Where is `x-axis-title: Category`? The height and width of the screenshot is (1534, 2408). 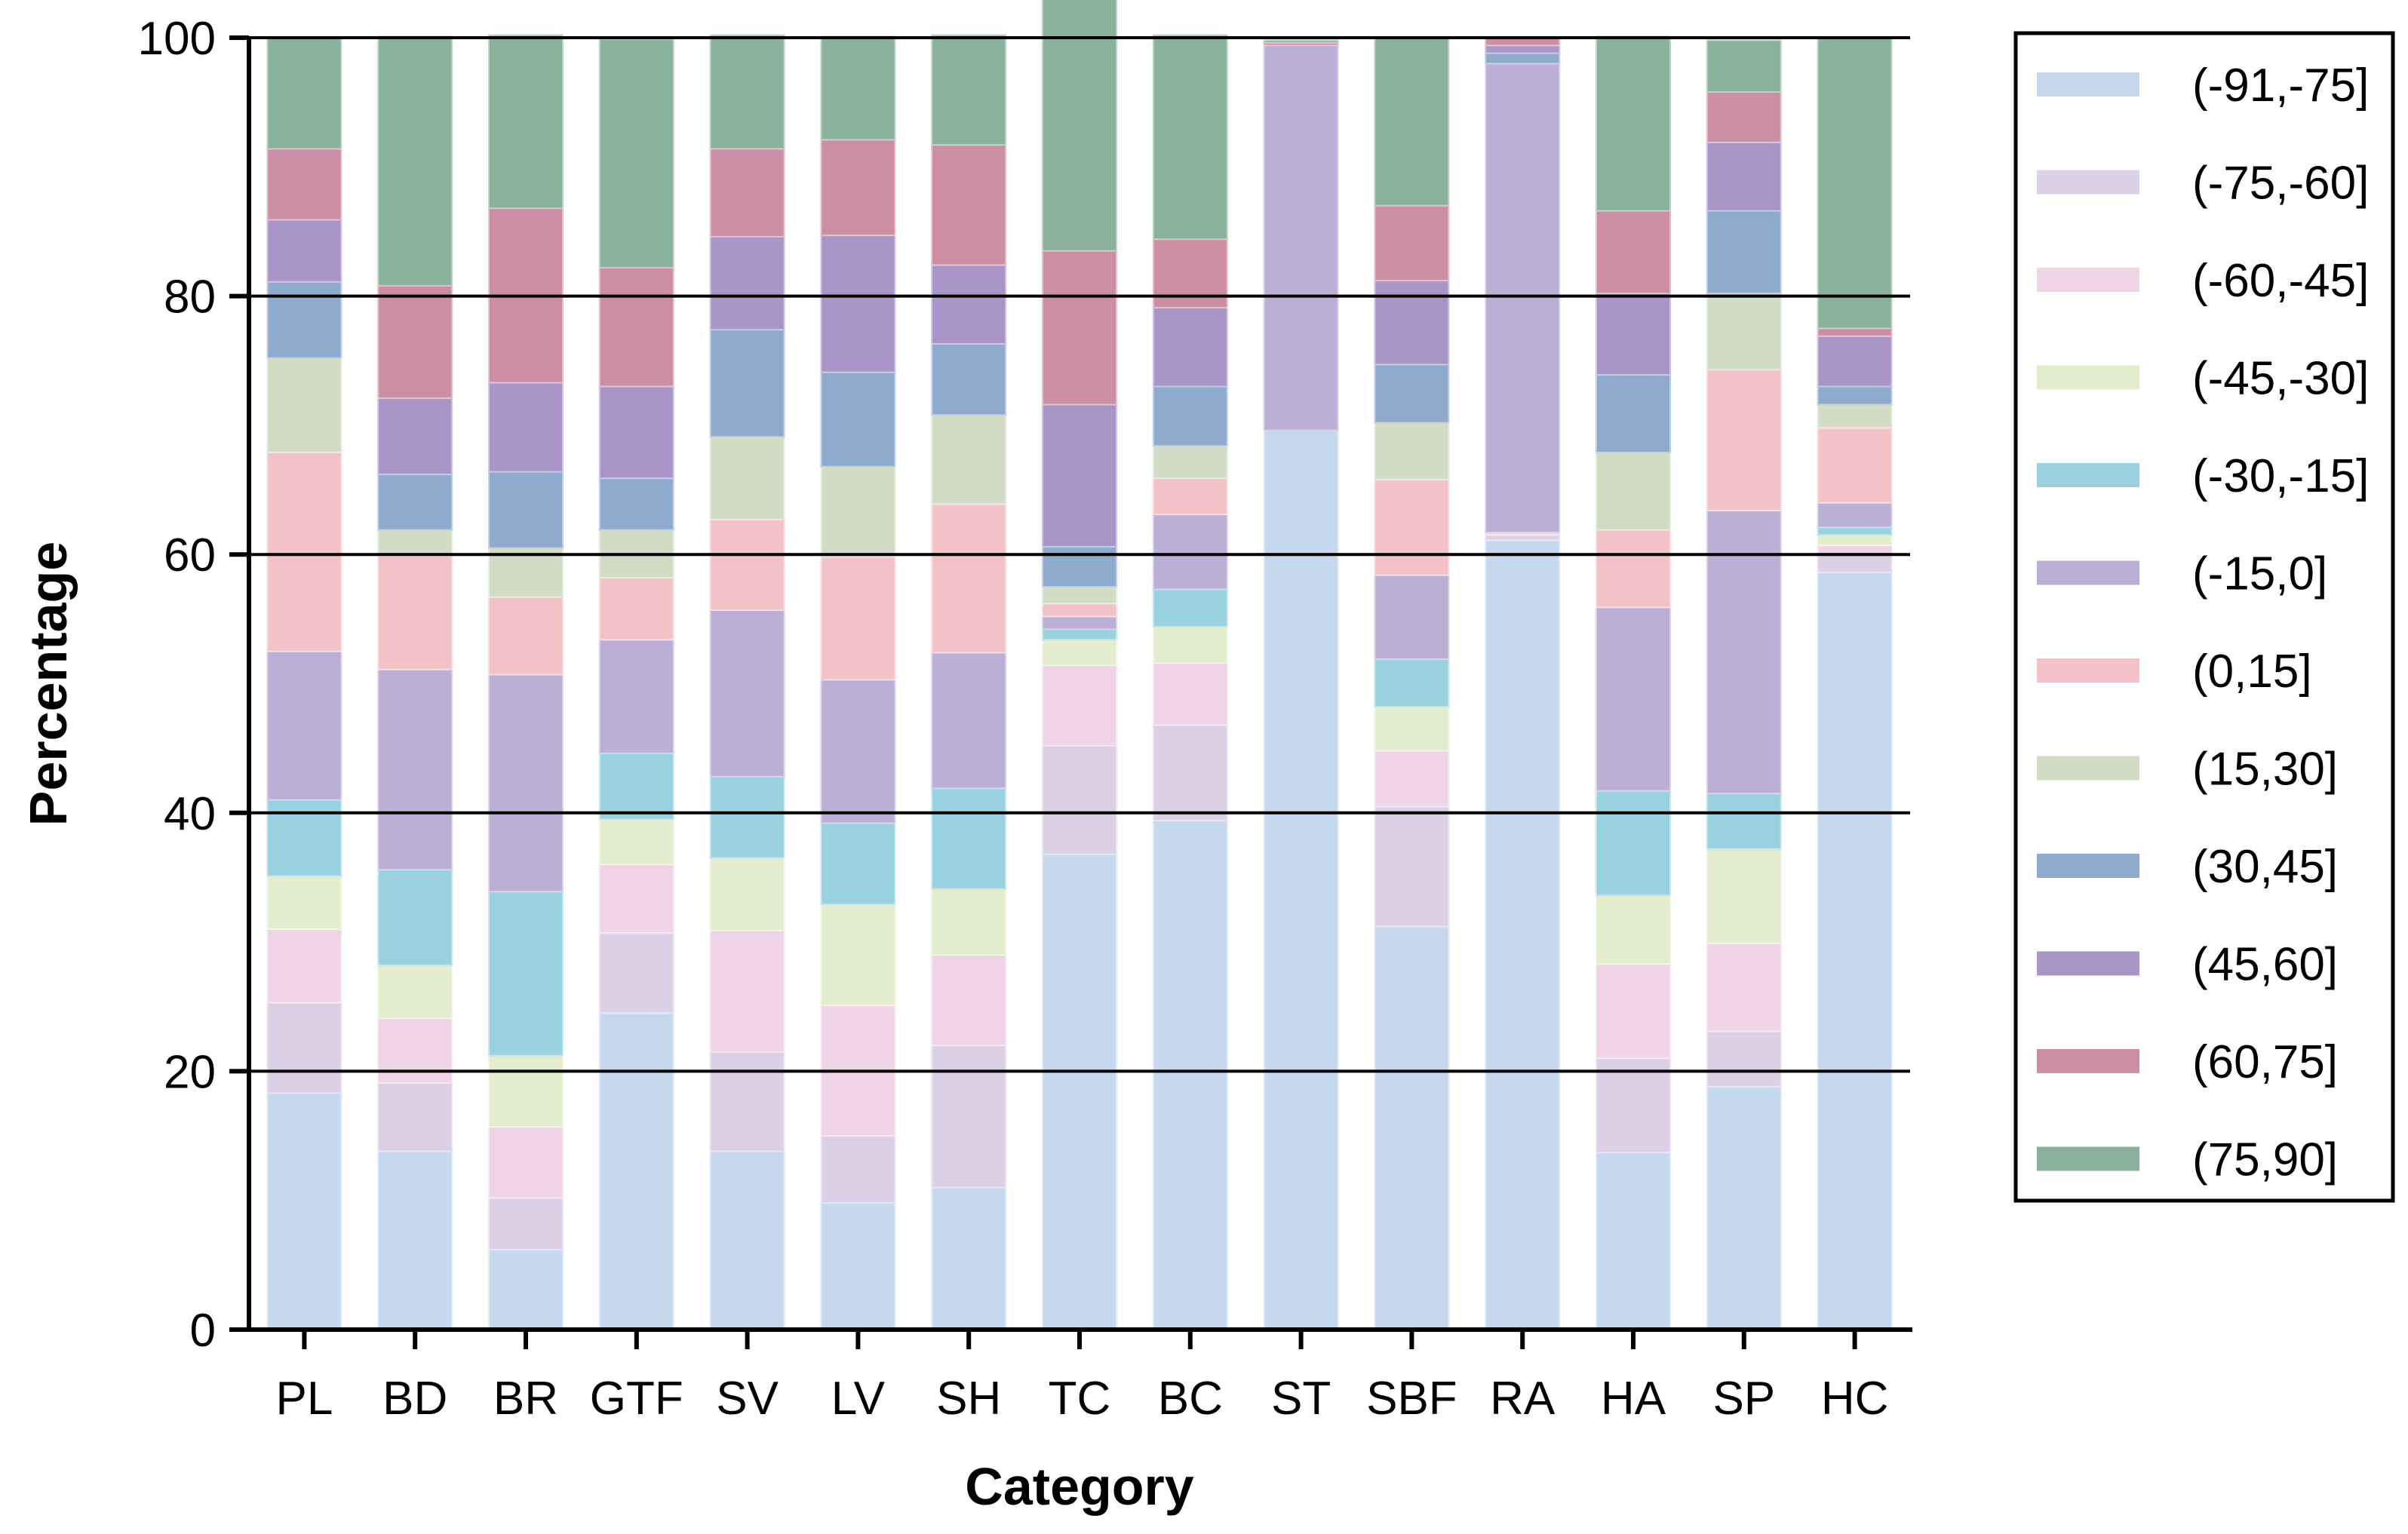
x-axis-title: Category is located at coordinates (1079, 1486).